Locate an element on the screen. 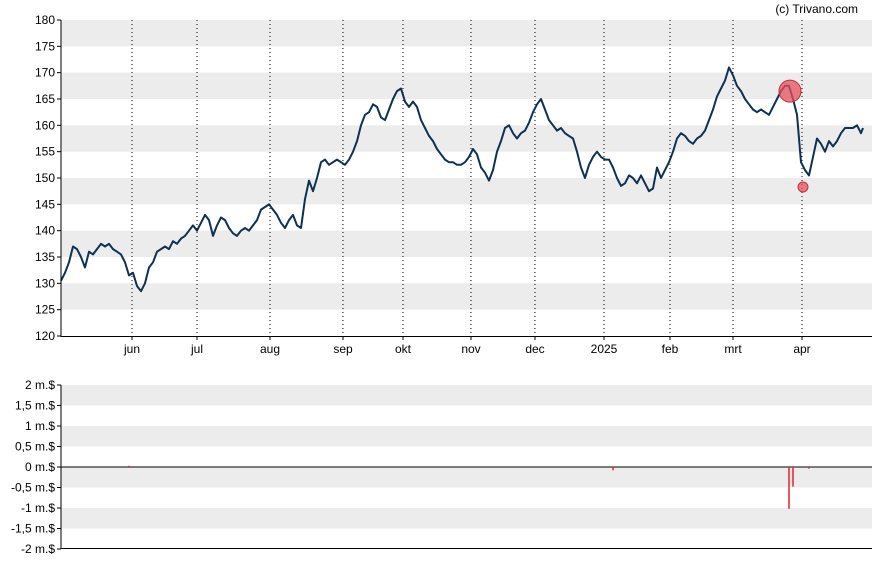  price-y-tick-label: 140 is located at coordinates (45, 231).